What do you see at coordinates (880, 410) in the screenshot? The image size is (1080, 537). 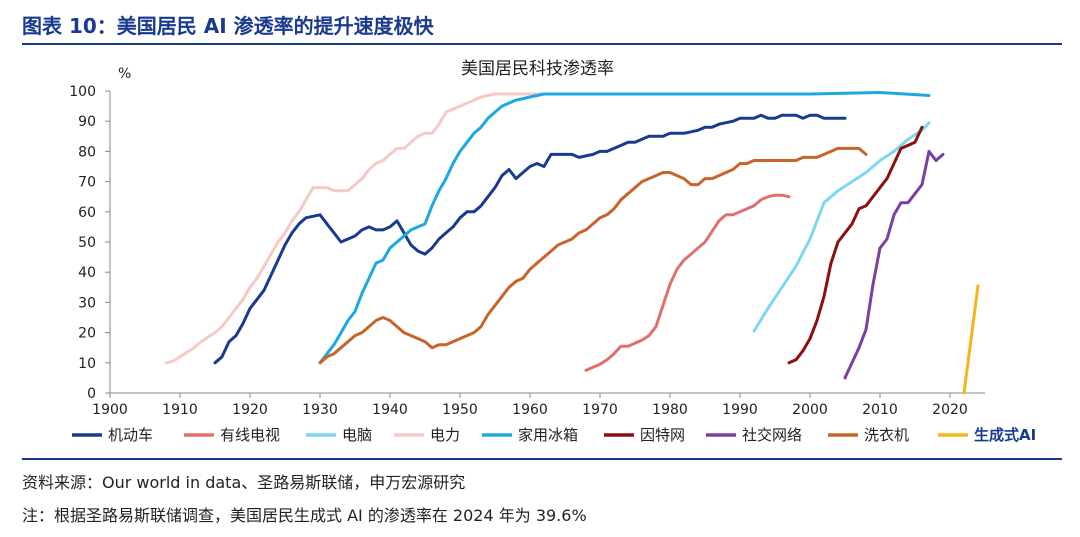 I see `x-tick-label: 2010` at bounding box center [880, 410].